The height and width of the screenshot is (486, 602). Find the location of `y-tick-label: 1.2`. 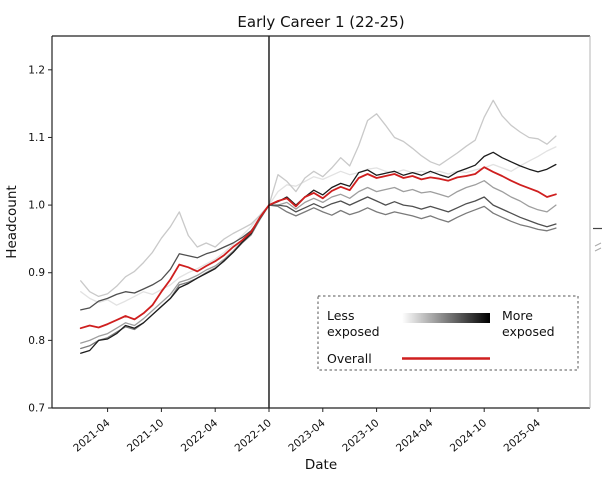

y-tick-label: 1.2 is located at coordinates (36, 70).